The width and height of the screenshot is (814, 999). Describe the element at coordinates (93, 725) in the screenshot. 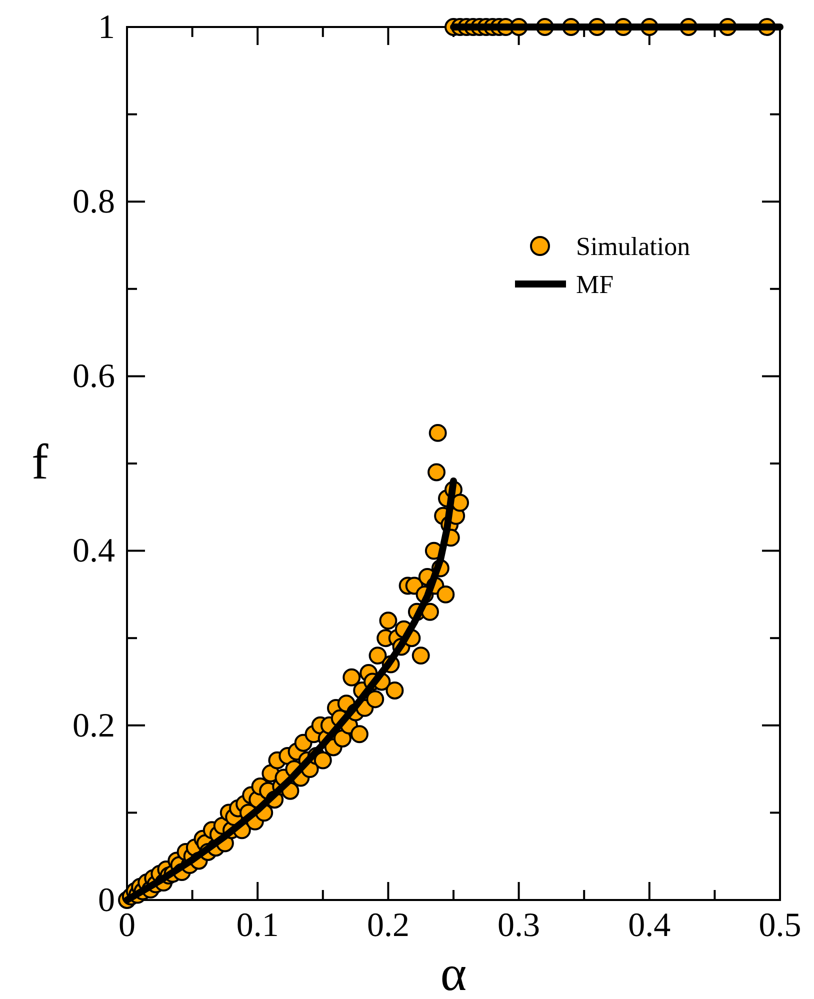

I see `y-tick-label: 0.2` at that location.